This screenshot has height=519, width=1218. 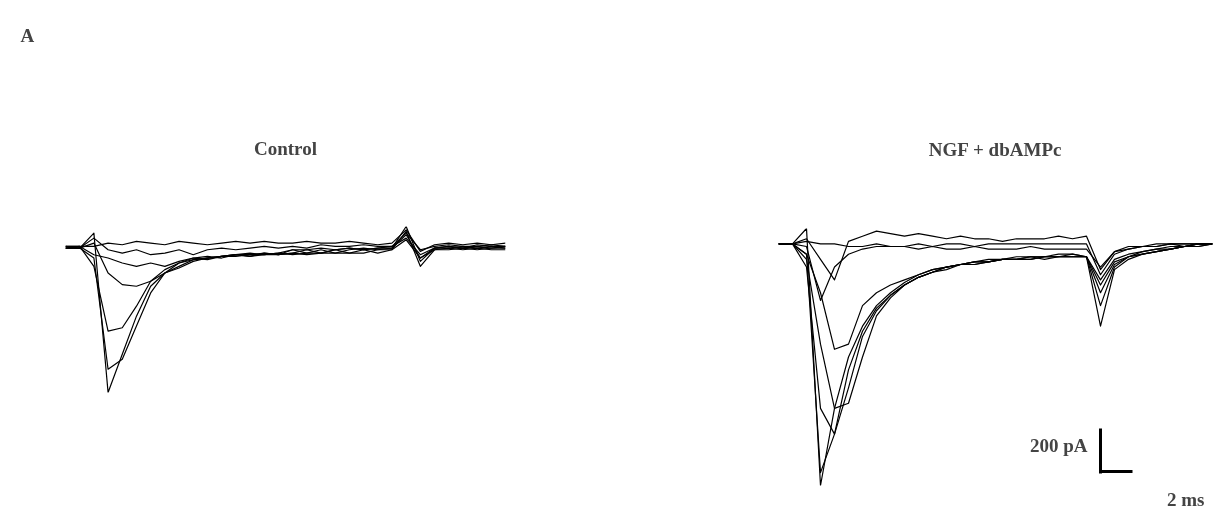 I want to click on chart-title: NGF + dbAMPc, so click(x=995, y=149).